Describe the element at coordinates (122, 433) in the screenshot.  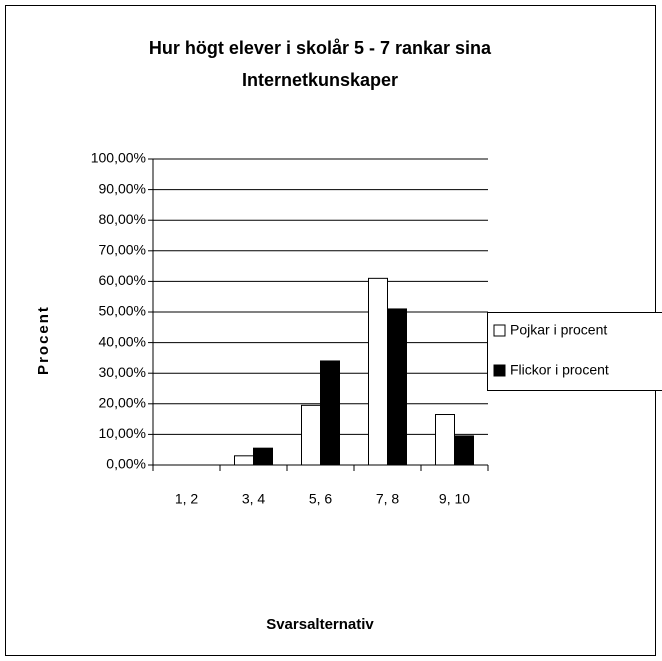
I see `y-tick-label: 10,00%` at that location.